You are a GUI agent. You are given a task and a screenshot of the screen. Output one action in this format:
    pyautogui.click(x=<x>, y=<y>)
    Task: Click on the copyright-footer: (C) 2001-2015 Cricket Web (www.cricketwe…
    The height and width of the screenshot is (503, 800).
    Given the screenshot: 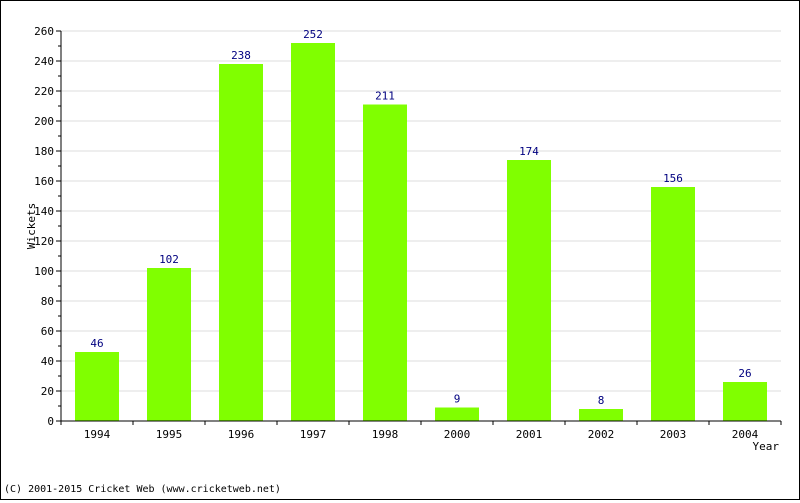 What is the action you would take?
    pyautogui.click(x=142, y=489)
    